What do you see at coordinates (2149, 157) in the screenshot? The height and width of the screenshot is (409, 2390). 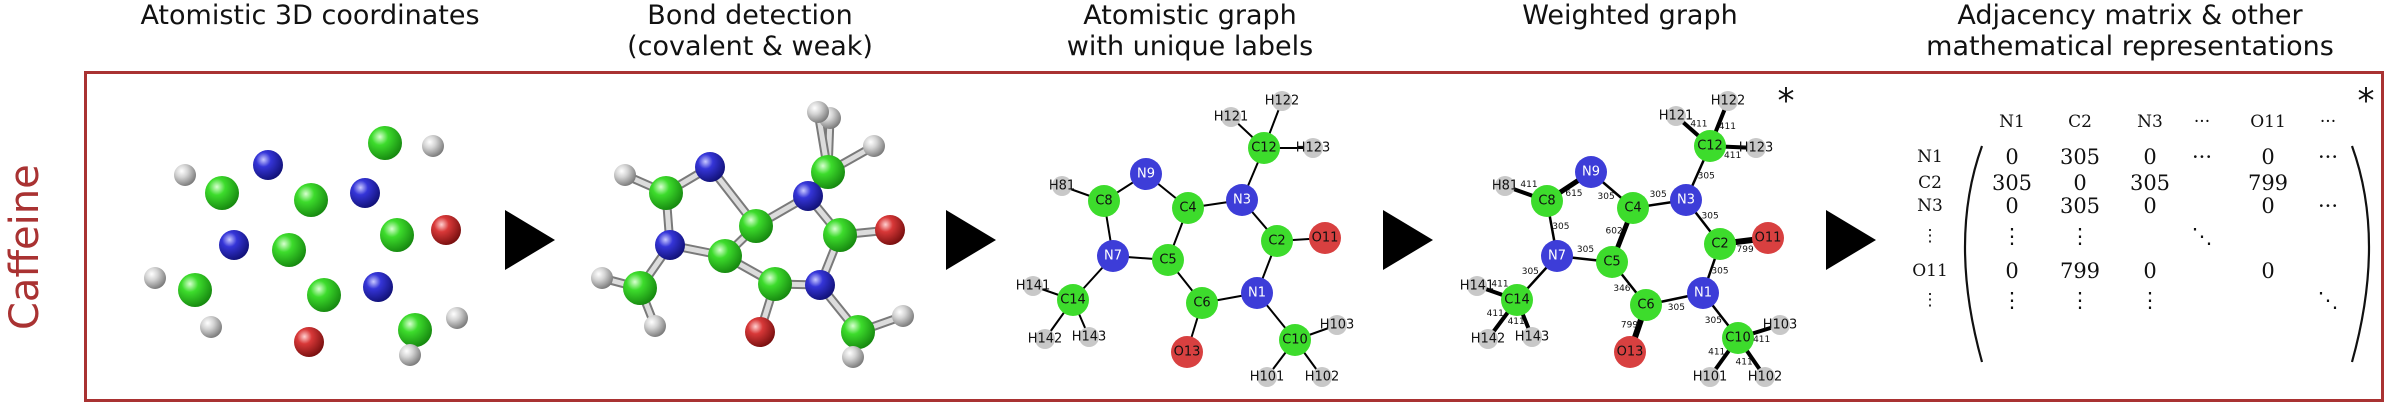 I see `matrix-cell-0-2: 0` at bounding box center [2149, 157].